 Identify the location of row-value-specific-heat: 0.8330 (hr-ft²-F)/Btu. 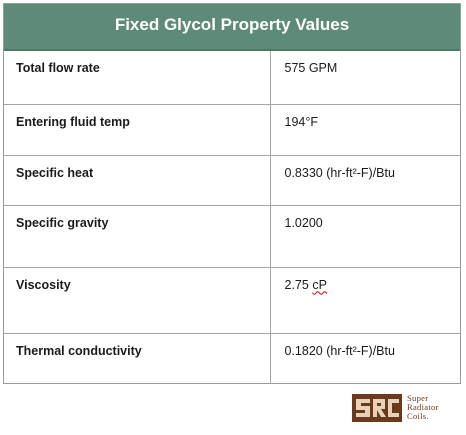
(364, 180).